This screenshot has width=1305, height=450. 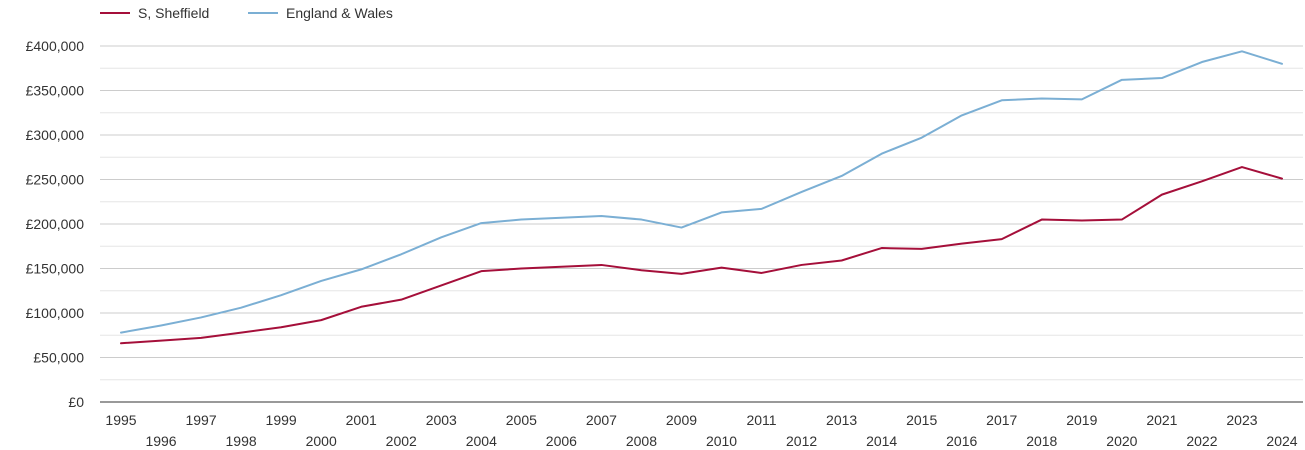 What do you see at coordinates (961, 441) in the screenshot?
I see `x-tick-label: 2016` at bounding box center [961, 441].